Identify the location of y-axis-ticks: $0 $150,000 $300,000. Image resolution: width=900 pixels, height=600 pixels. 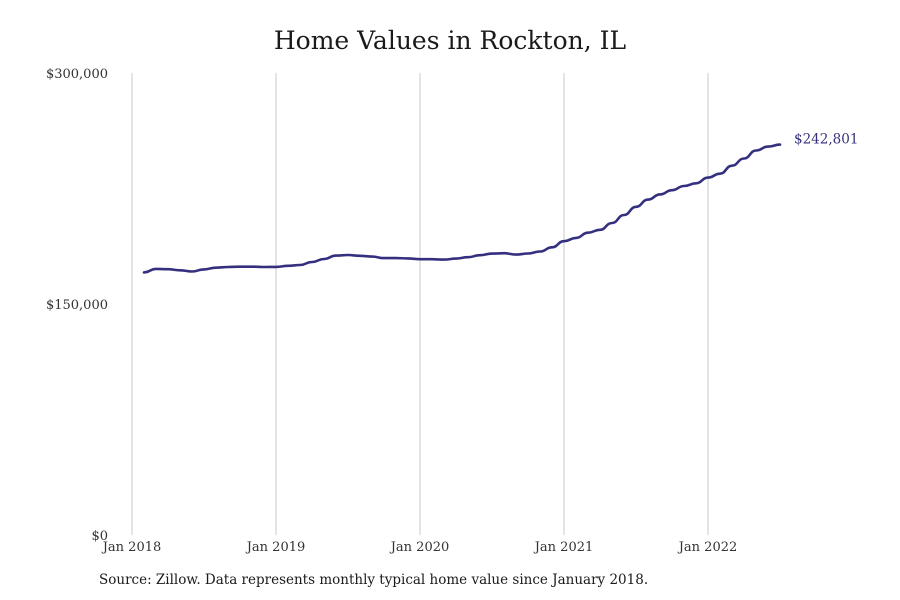
(77, 305).